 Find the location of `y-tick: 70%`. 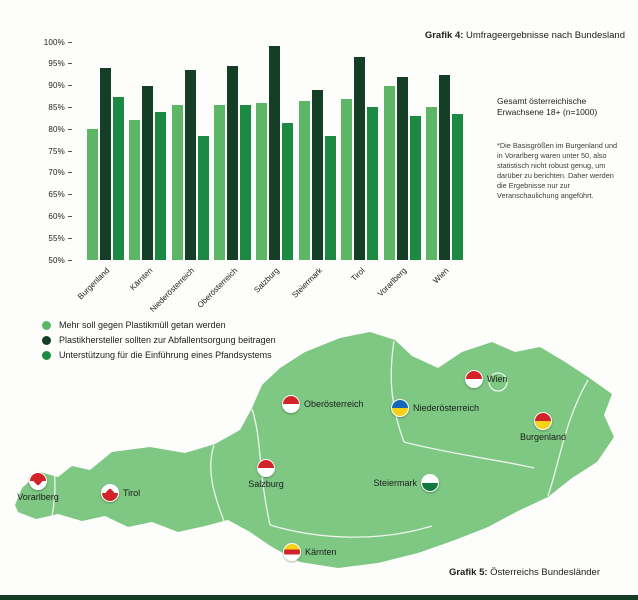

y-tick: 70% is located at coordinates (60, 173).